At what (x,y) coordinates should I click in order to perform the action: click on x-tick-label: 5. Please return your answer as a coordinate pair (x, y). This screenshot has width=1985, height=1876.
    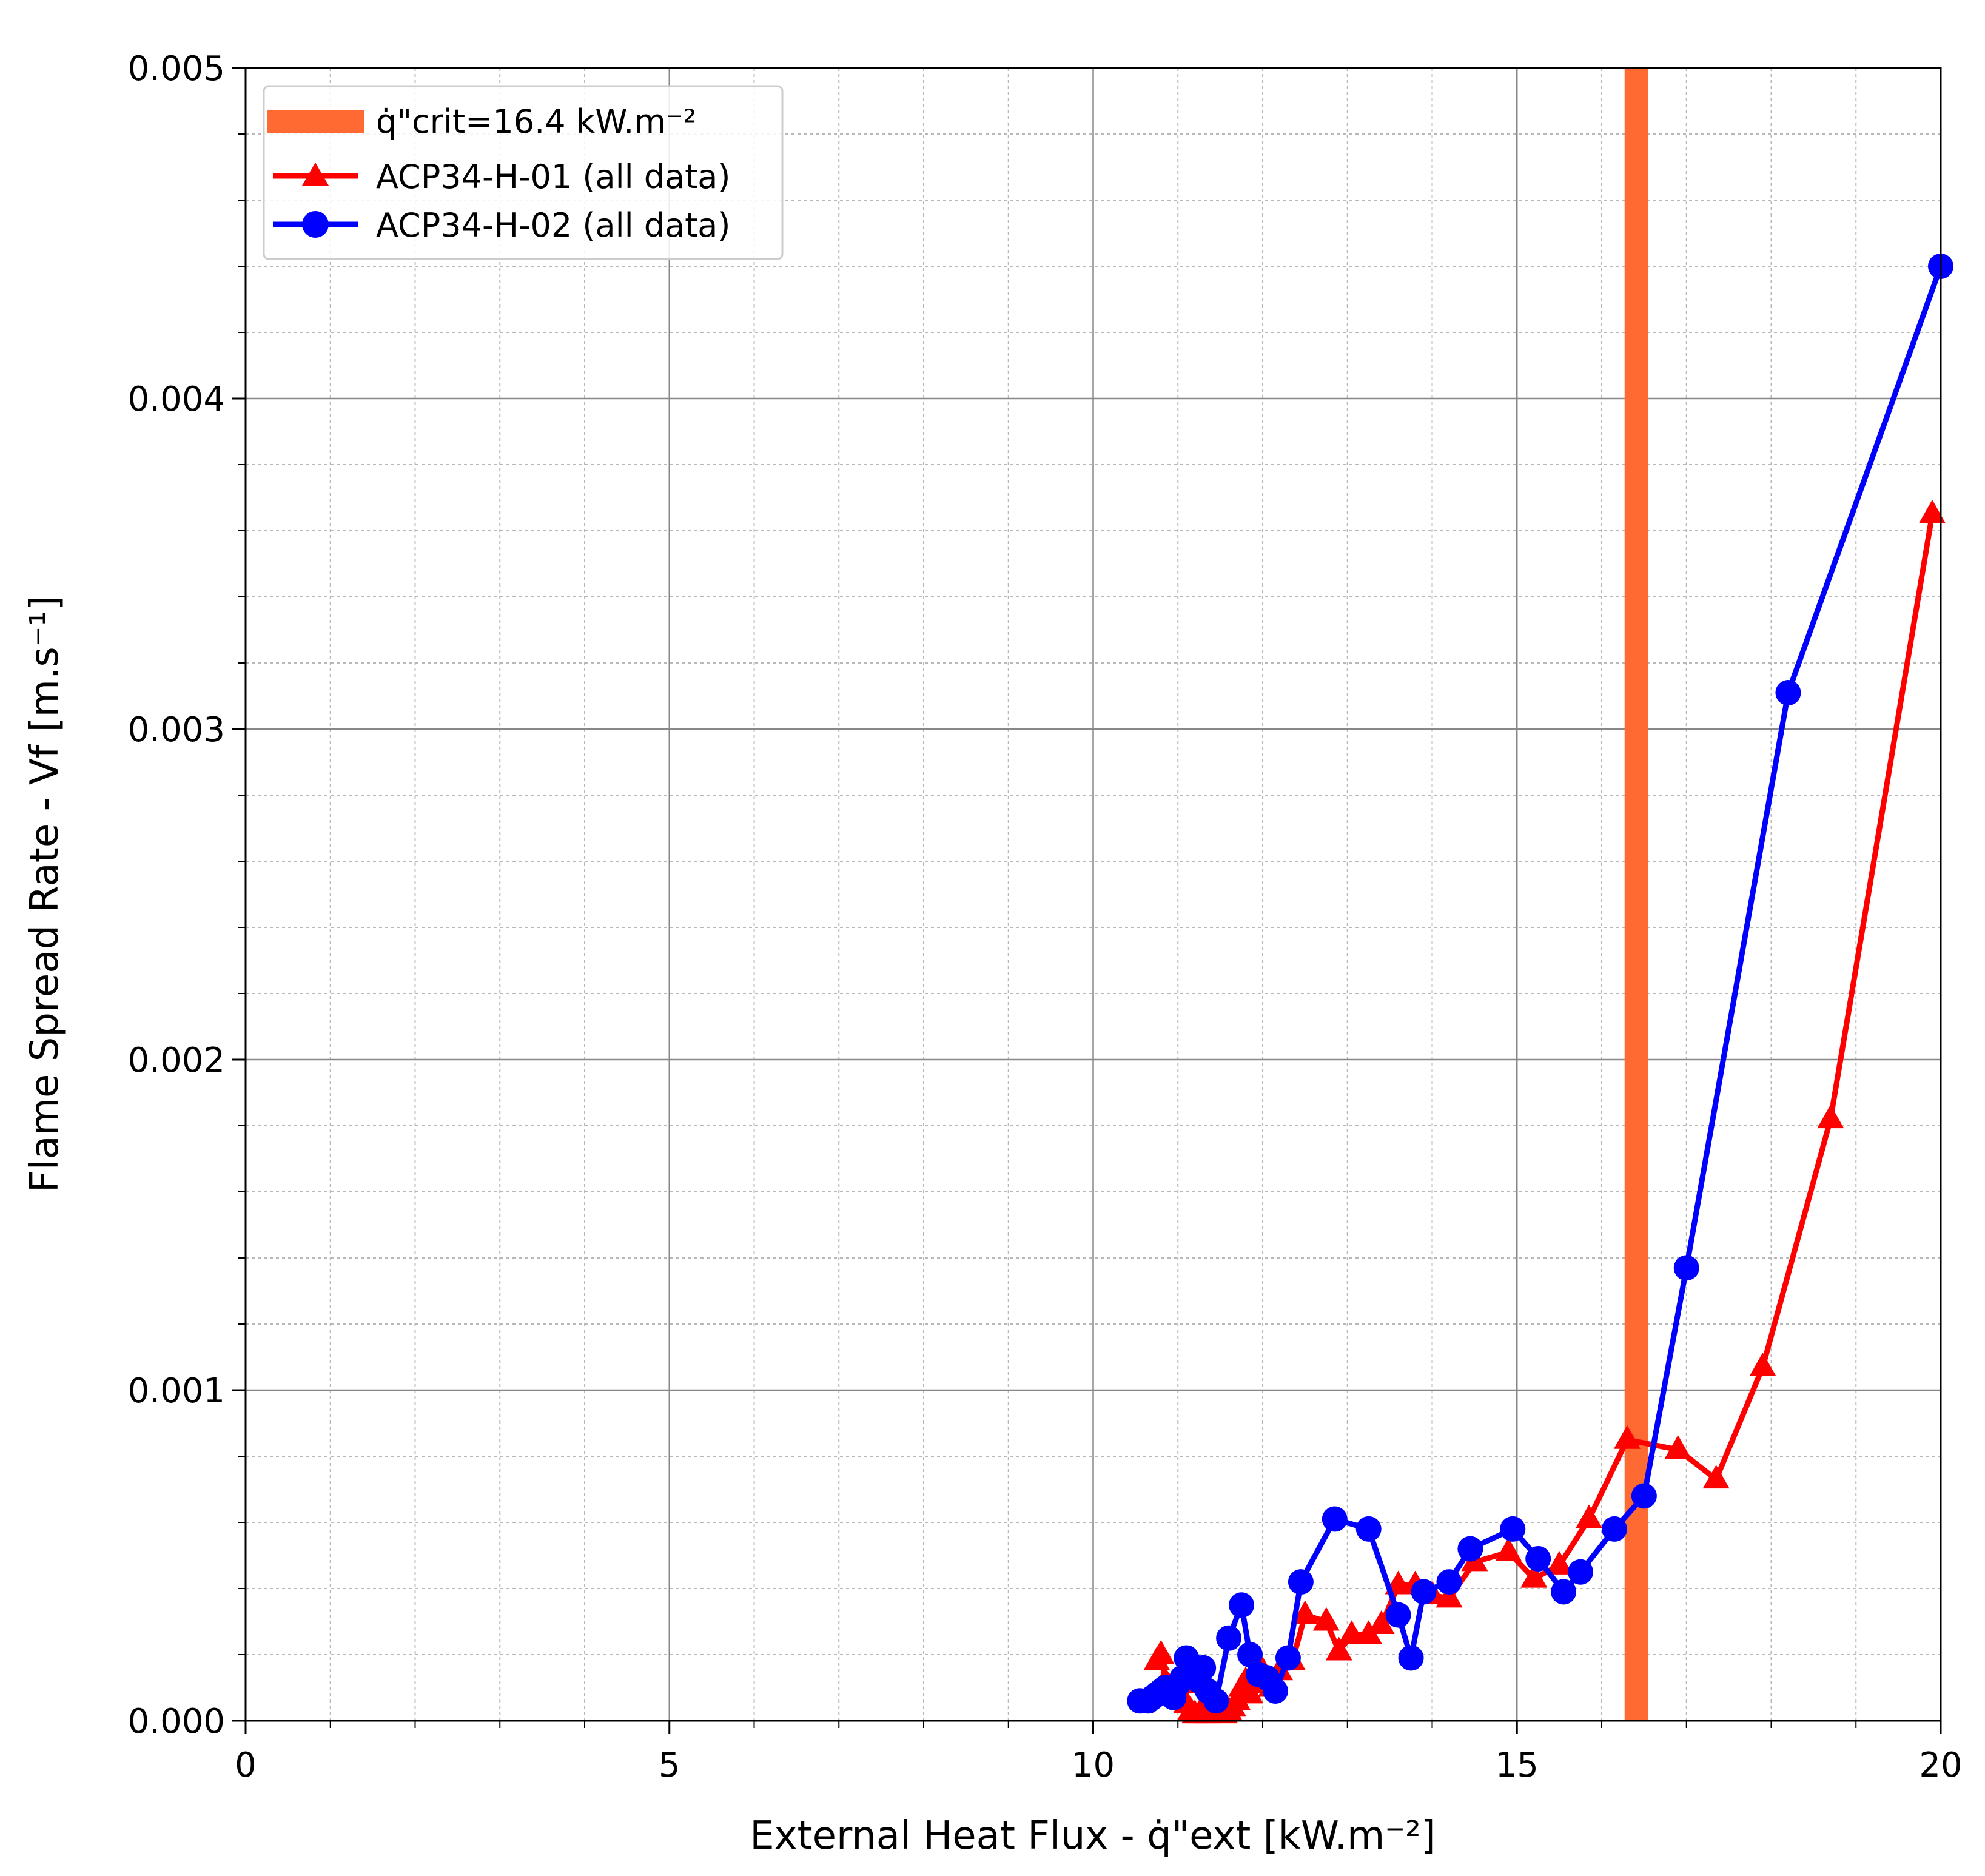
    Looking at the image, I should click on (669, 1765).